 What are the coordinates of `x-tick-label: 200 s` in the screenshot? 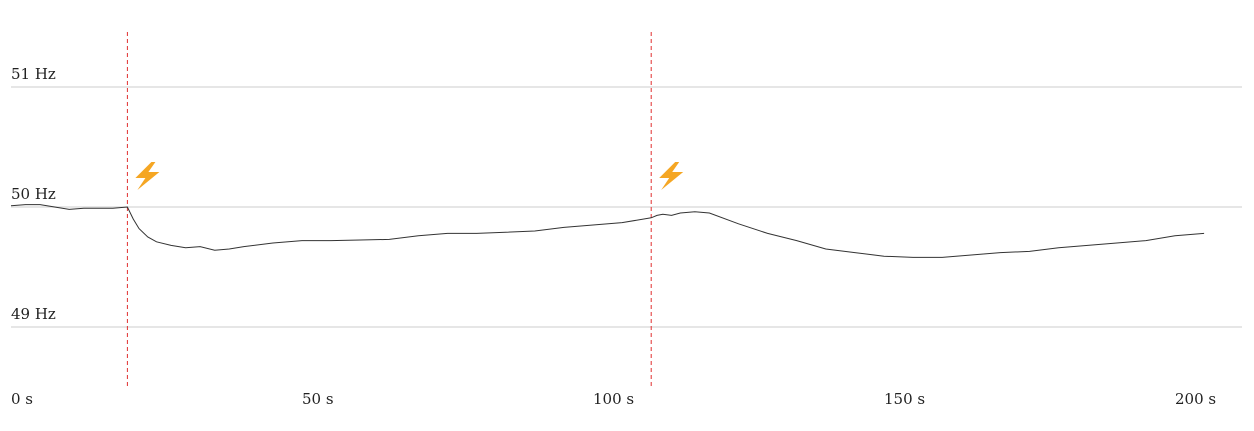 It's located at (1195, 399).